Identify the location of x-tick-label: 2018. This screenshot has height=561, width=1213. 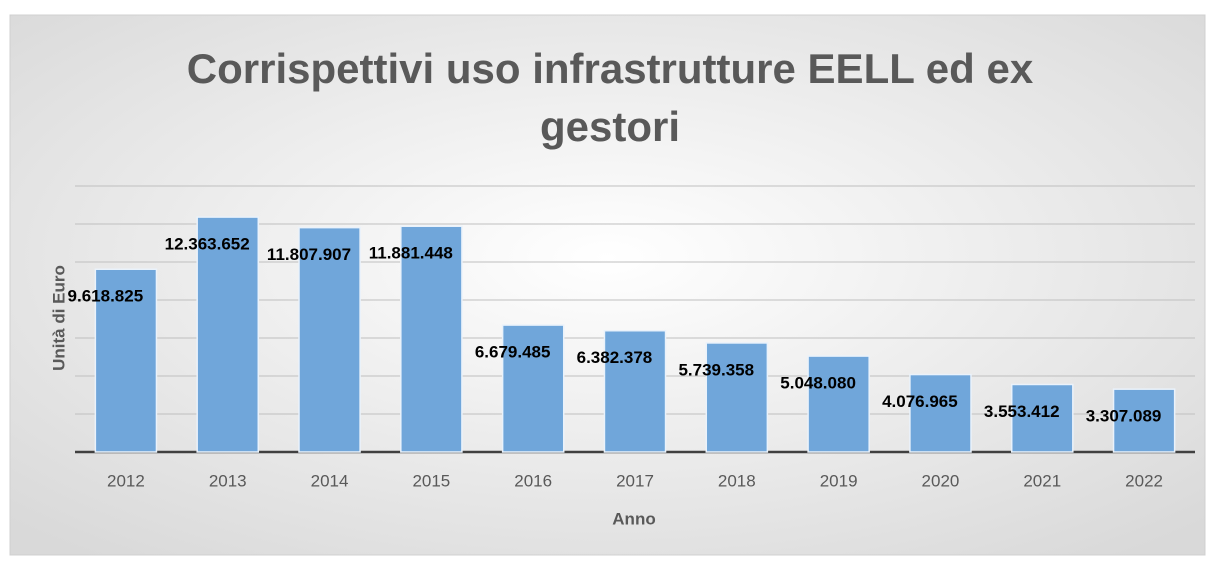
(737, 480).